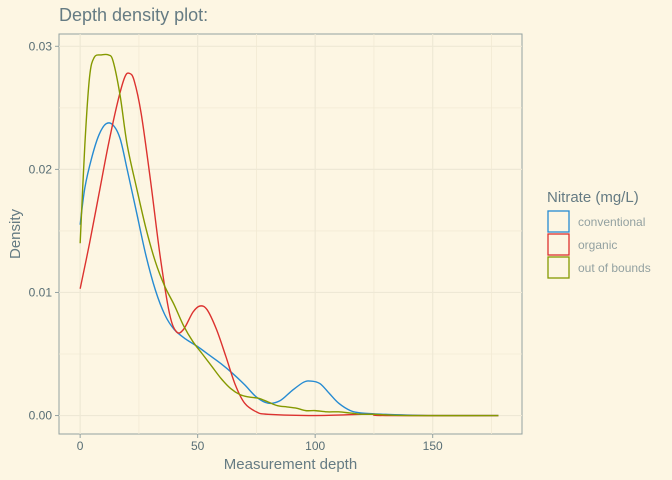 Image resolution: width=672 pixels, height=480 pixels. What do you see at coordinates (597, 245) in the screenshot?
I see `legend-label: organic` at bounding box center [597, 245].